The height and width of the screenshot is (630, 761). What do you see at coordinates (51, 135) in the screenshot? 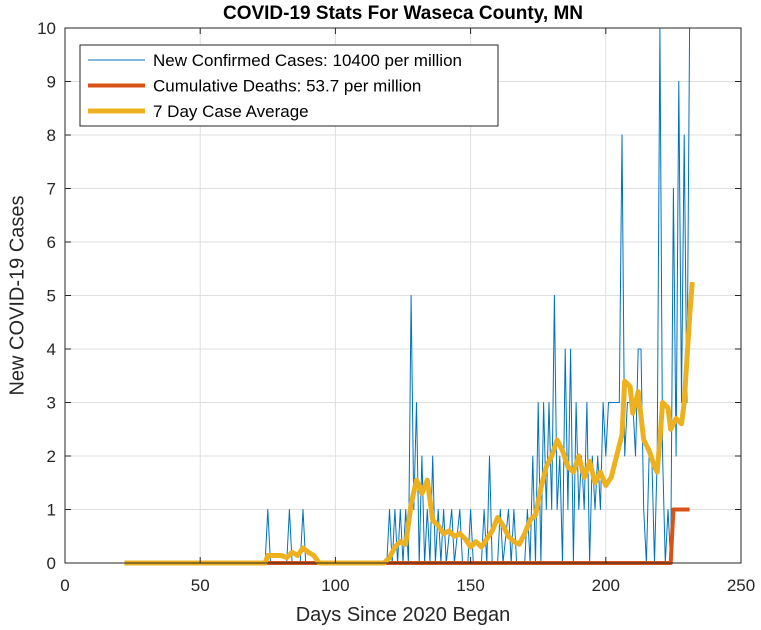
I see `y-tick-label: 8` at bounding box center [51, 135].